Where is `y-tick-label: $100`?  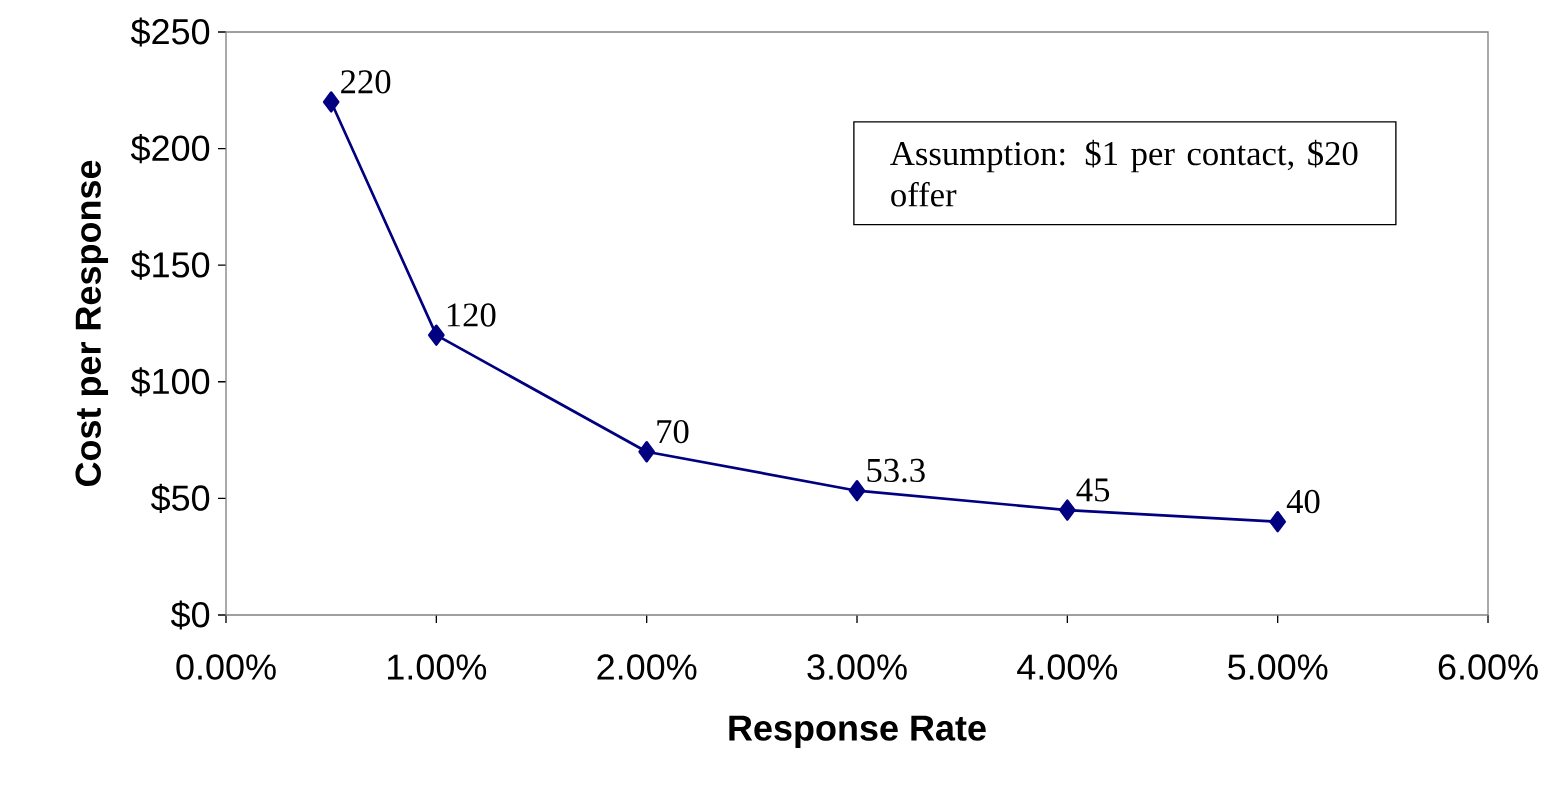 y-tick-label: $100 is located at coordinates (170, 382).